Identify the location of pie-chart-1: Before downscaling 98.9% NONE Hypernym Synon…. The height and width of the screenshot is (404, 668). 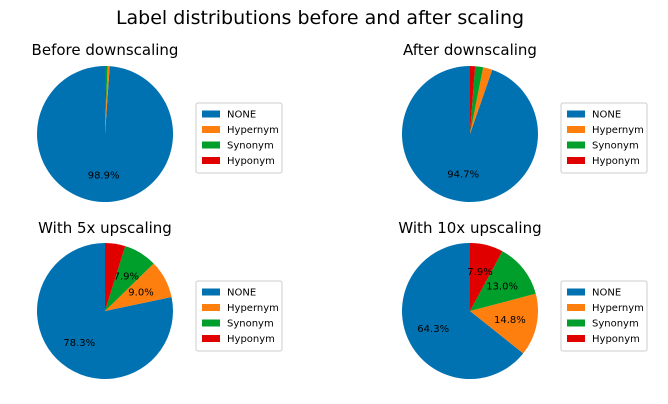
(157, 121).